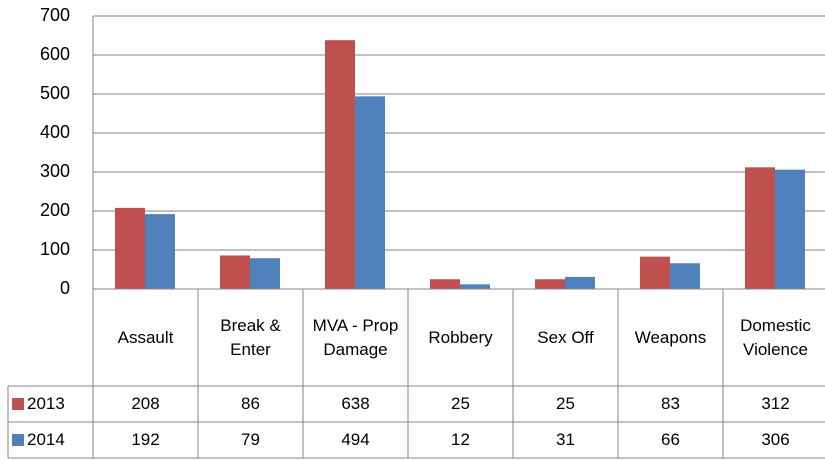 The image size is (825, 461). What do you see at coordinates (670, 403) in the screenshot?
I see `table-value: 83` at bounding box center [670, 403].